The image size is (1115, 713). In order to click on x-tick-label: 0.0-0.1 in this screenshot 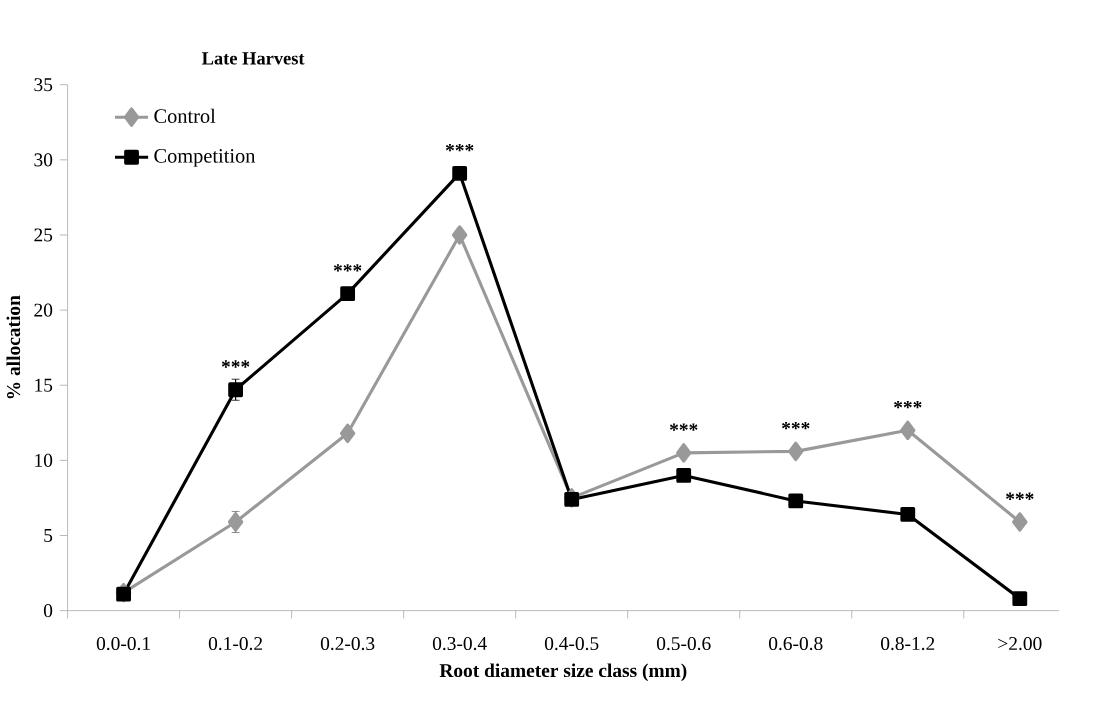, I will do `click(123, 644)`.